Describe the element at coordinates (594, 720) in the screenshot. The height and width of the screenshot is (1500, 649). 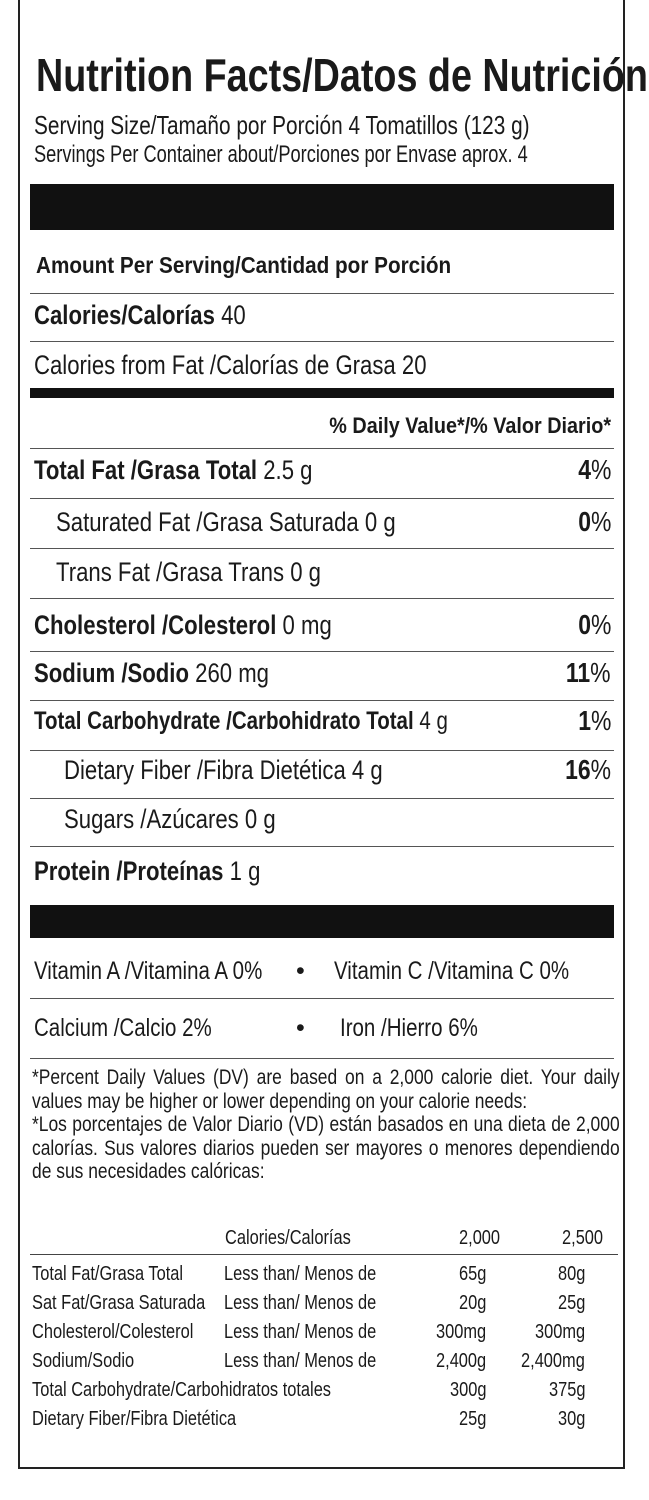
I see `daily-value-percent: 1%` at that location.